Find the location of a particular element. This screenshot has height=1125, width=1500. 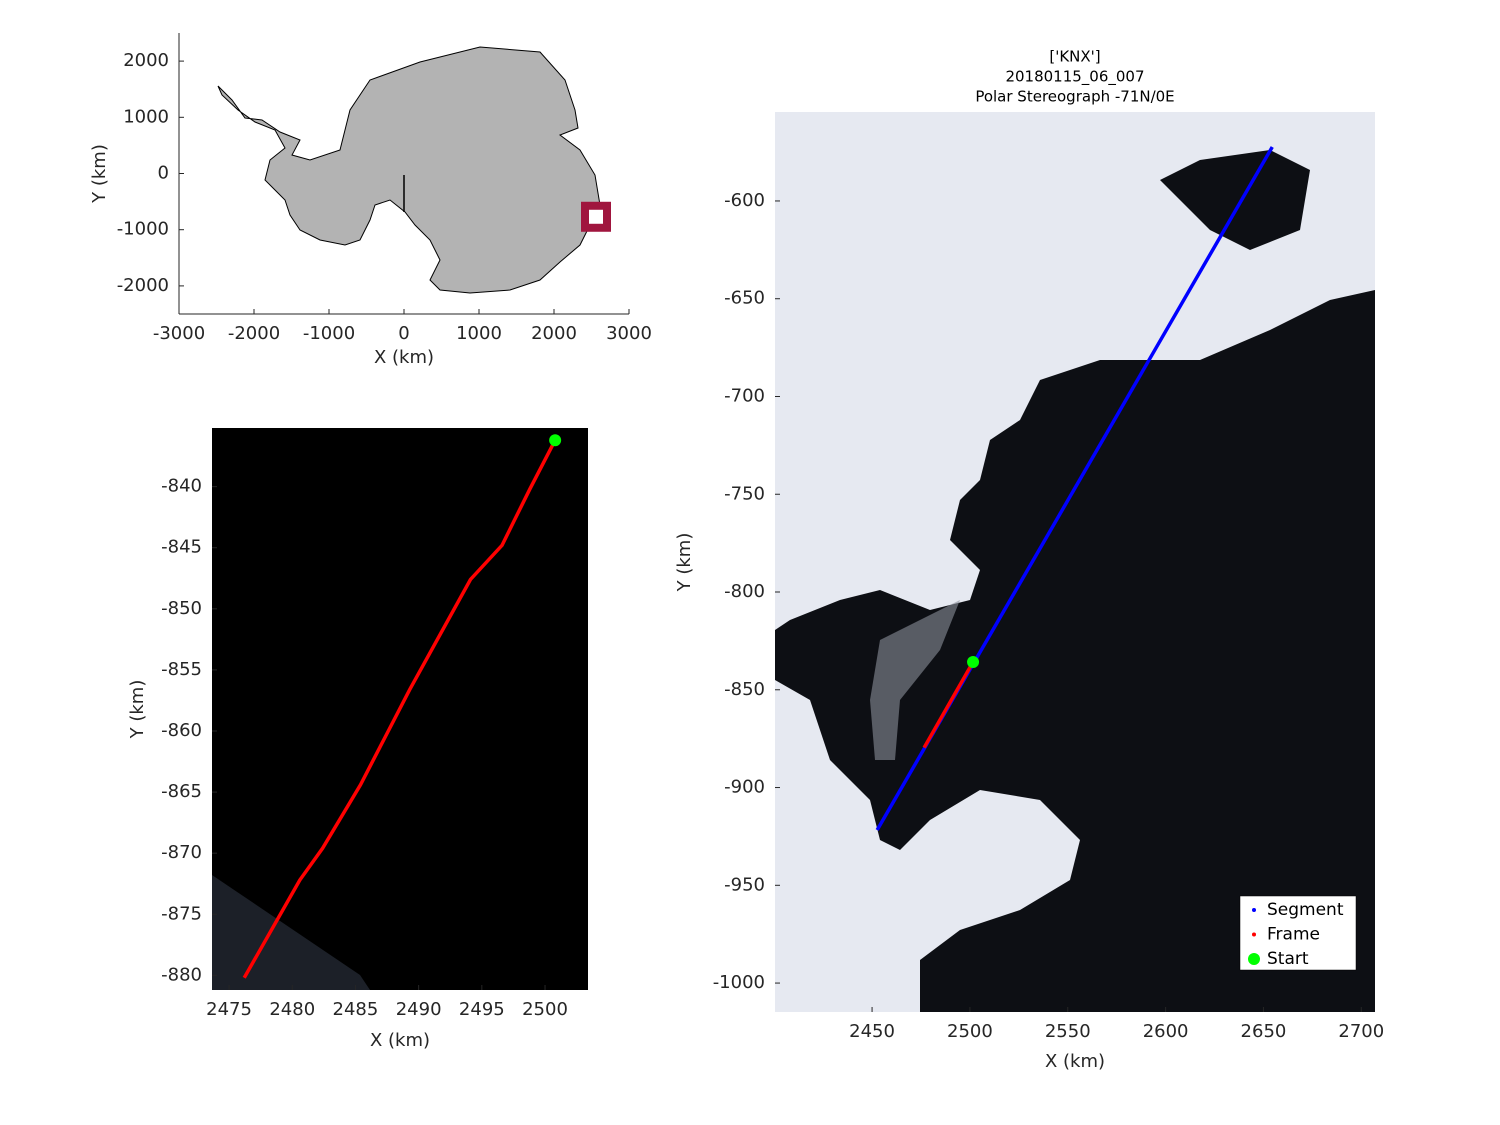

y-tick-label: -950 is located at coordinates (744, 884).